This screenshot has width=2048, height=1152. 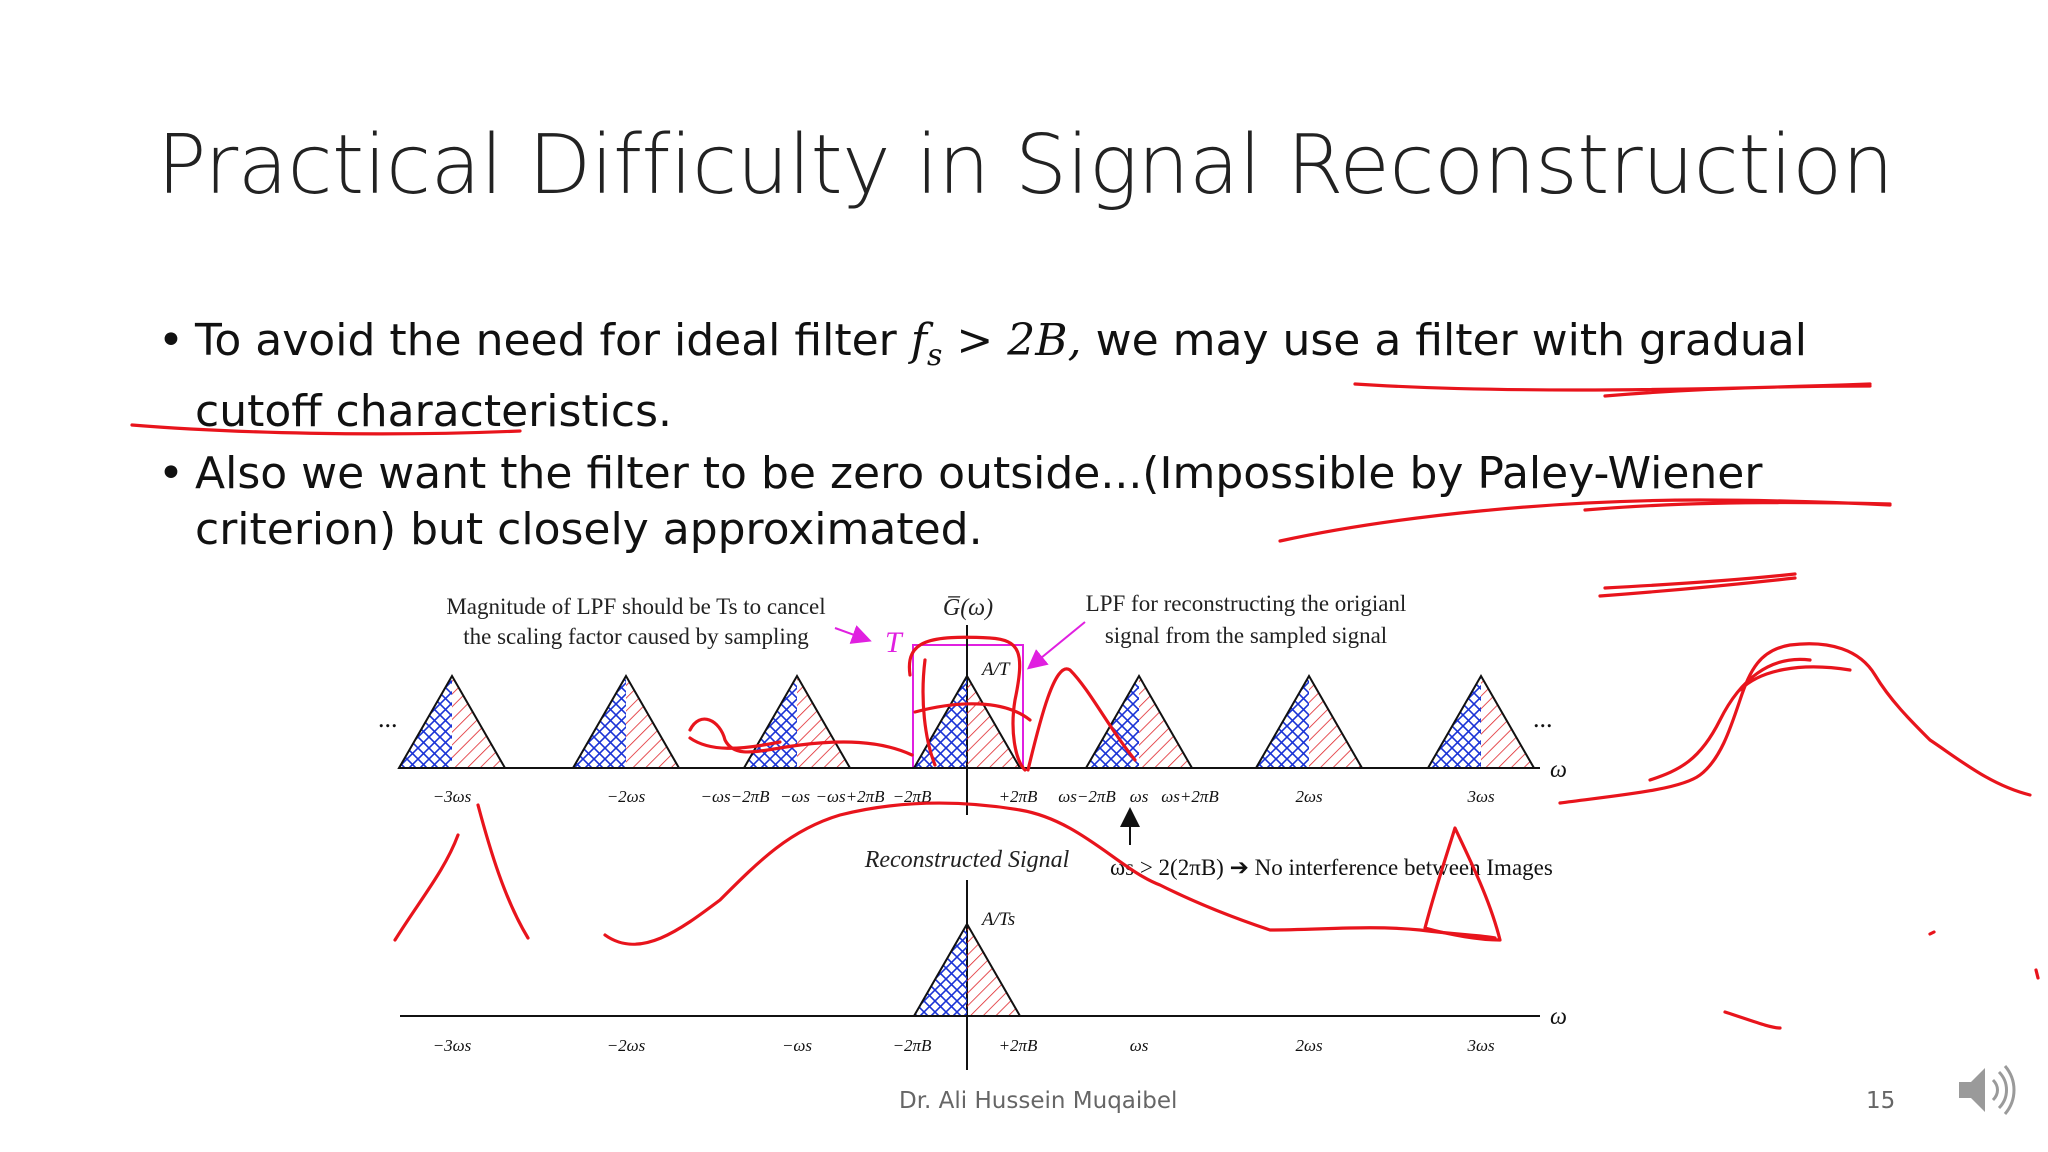 I want to click on bottom-tick-labels: −3ωs −2ωs −ωs −2πB +2πB ωs 2ωs 3ωs, so click(x=964, y=1045).